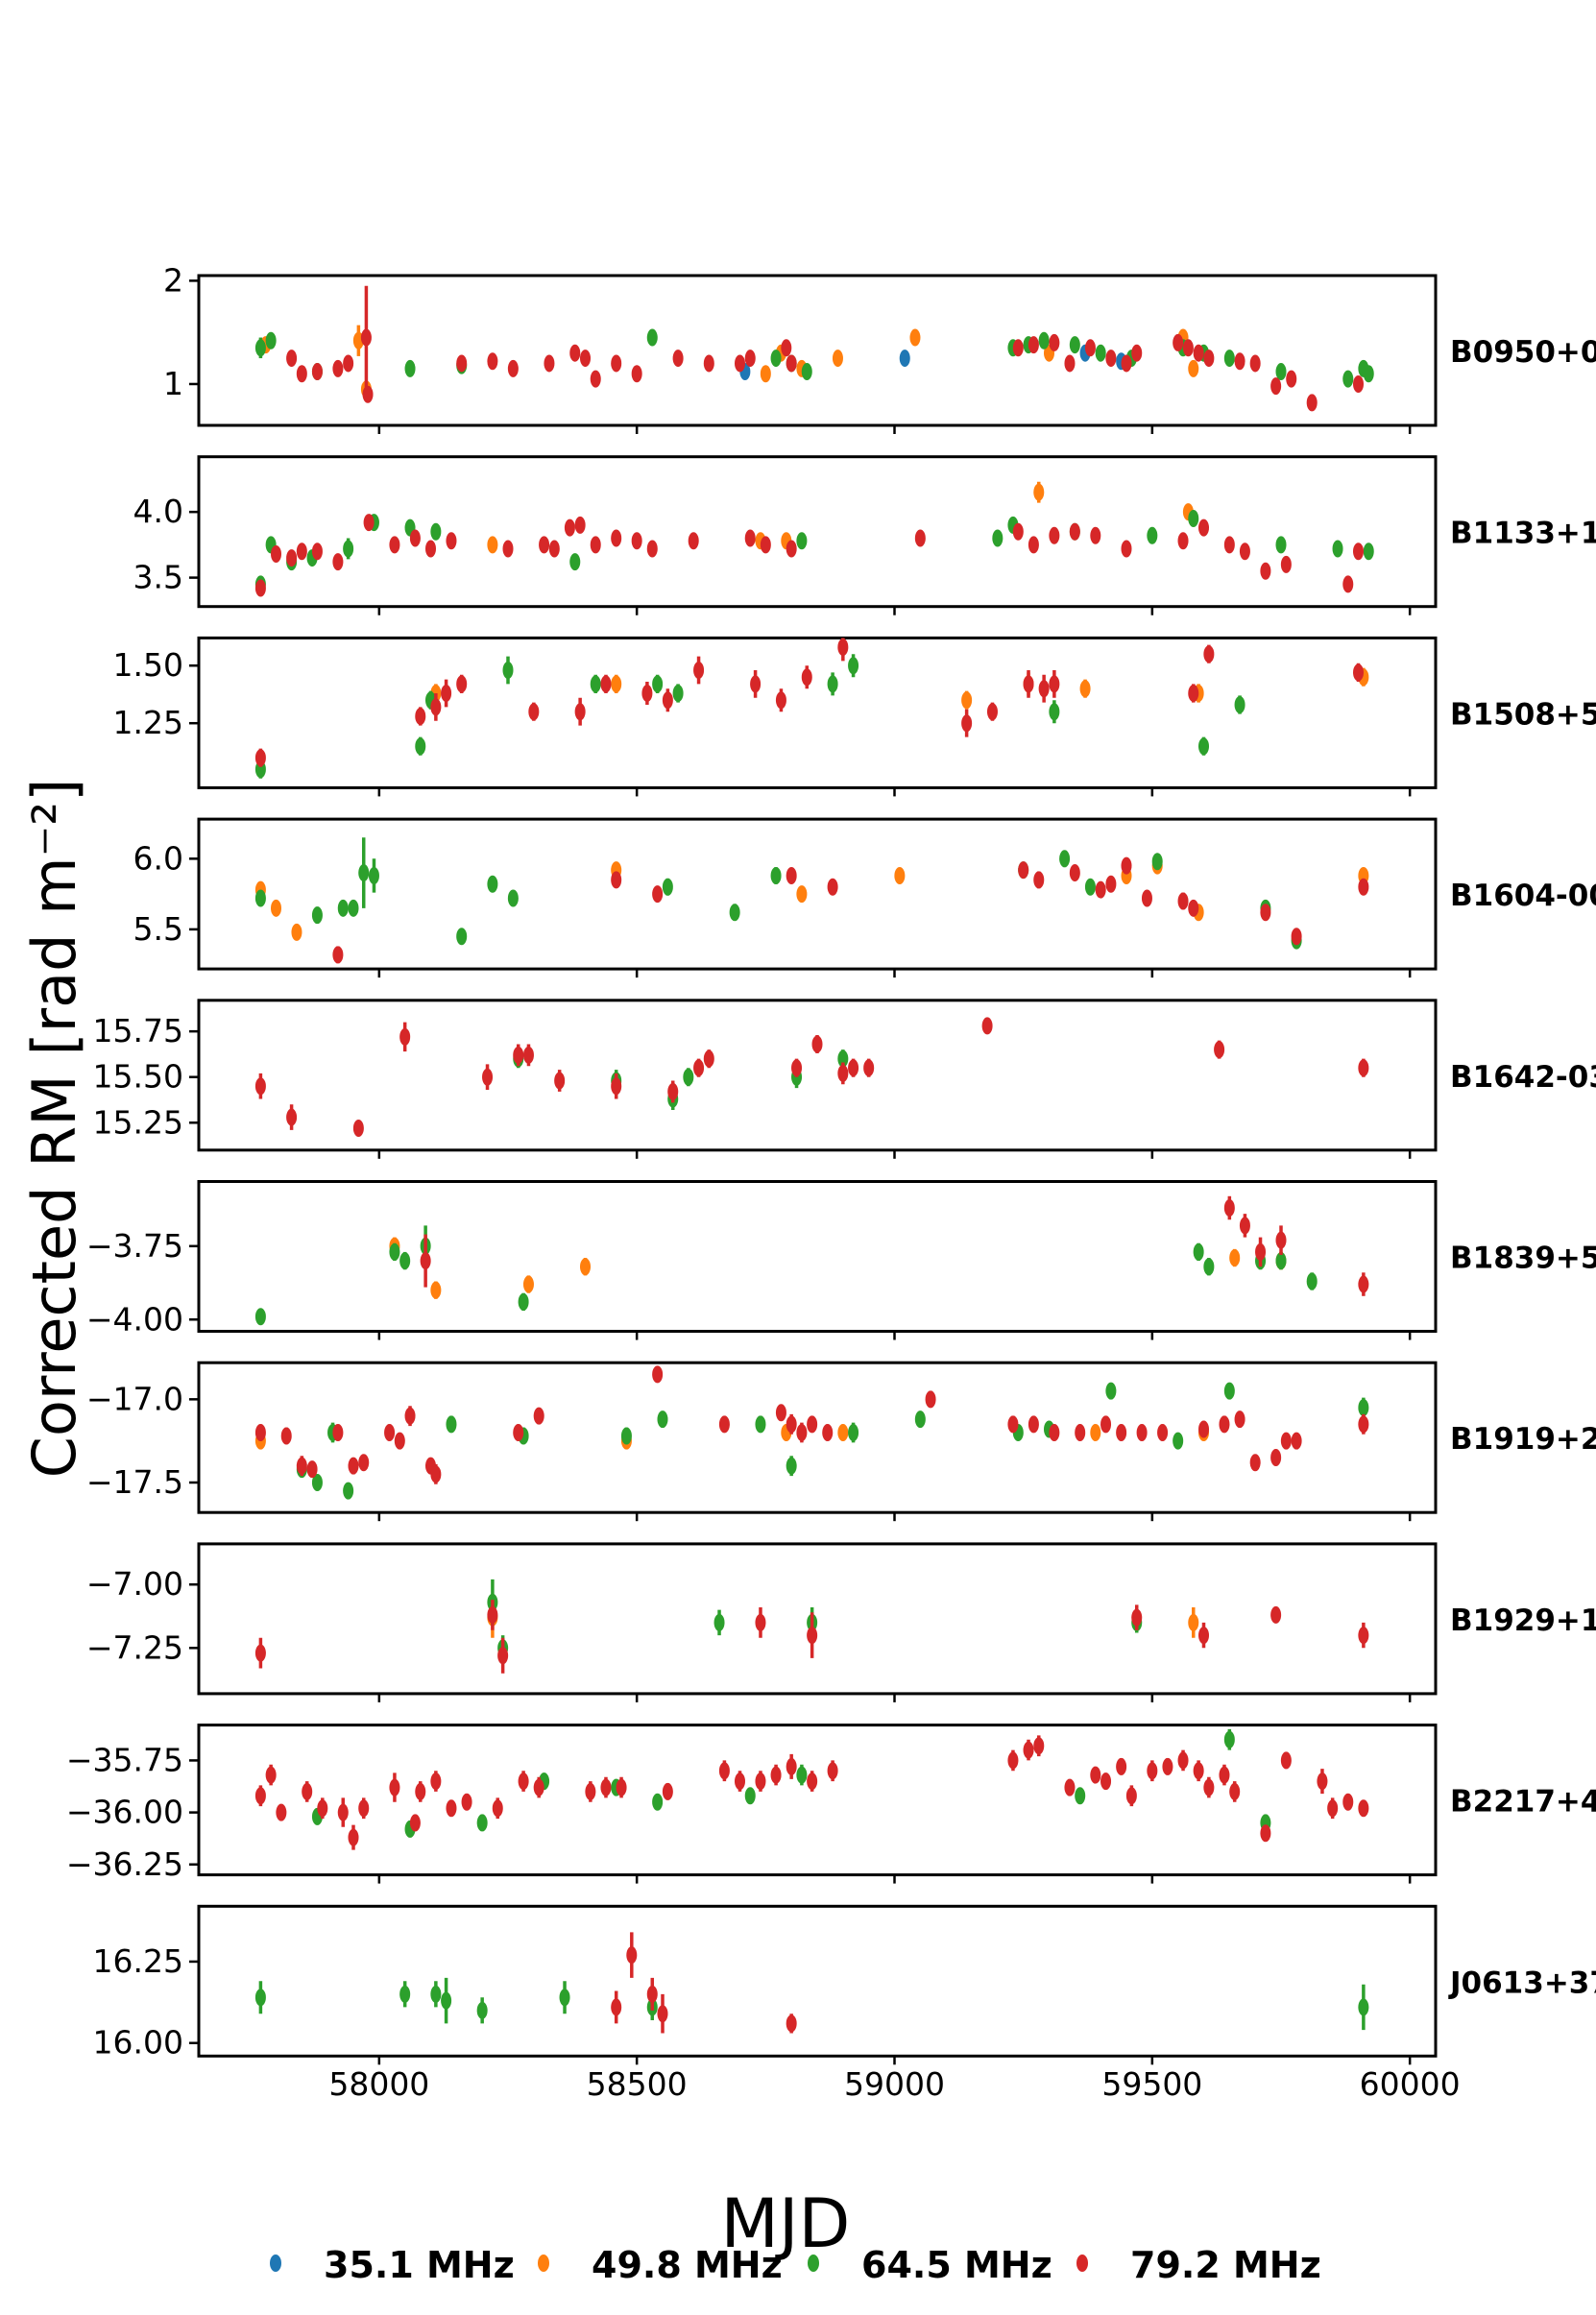 This screenshot has height=2315, width=1596. Describe the element at coordinates (1410, 2084) in the screenshot. I see `x-tick-label: 60000` at that location.